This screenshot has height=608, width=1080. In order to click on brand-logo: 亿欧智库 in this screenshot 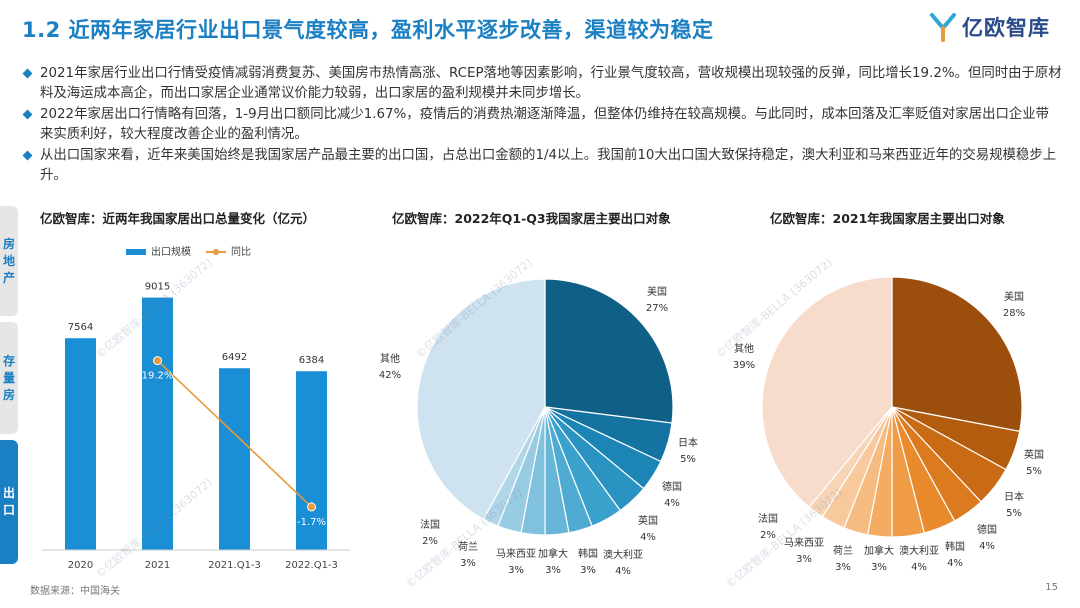, I will do `click(990, 27)`.